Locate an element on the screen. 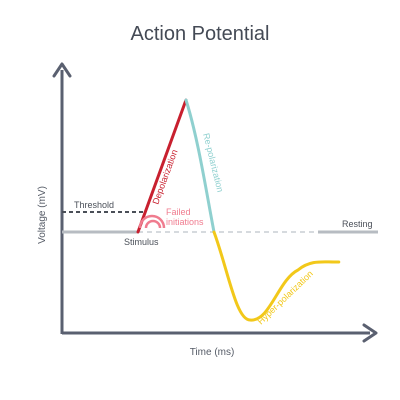 The width and height of the screenshot is (400, 400). hyperpolarization-curve is located at coordinates (276, 276).